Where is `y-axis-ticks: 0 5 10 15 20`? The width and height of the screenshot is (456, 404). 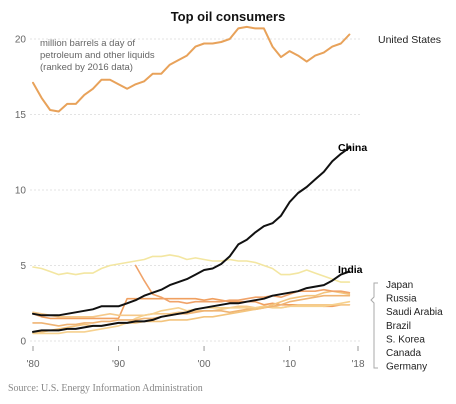
y-axis-ticks: 0 5 10 15 20 is located at coordinates (21, 191).